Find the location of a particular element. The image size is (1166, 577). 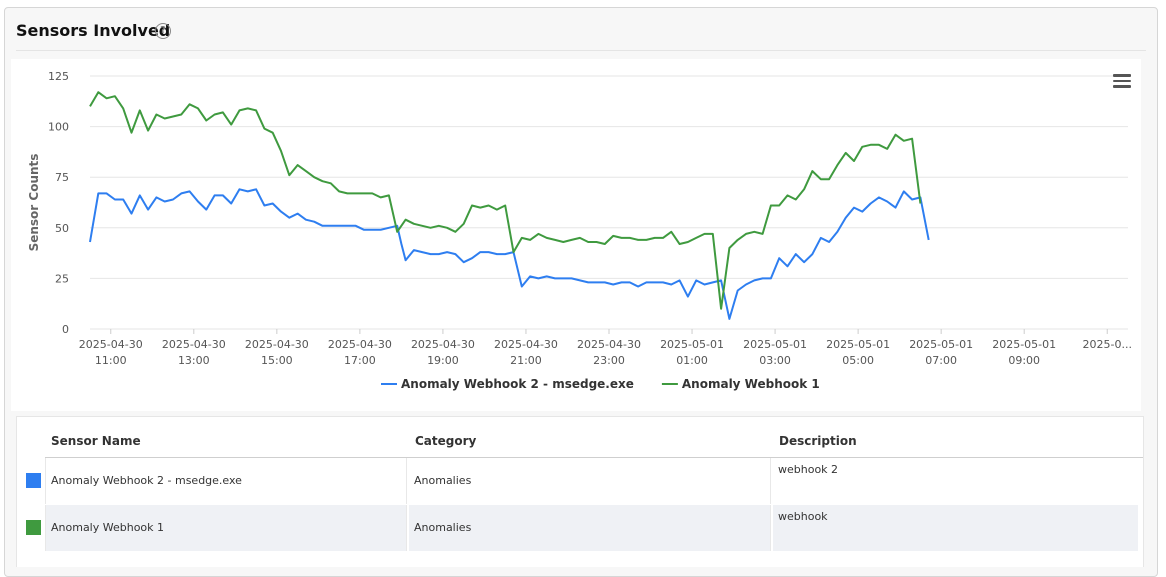

question-circle-icon: ? is located at coordinates (163, 31).